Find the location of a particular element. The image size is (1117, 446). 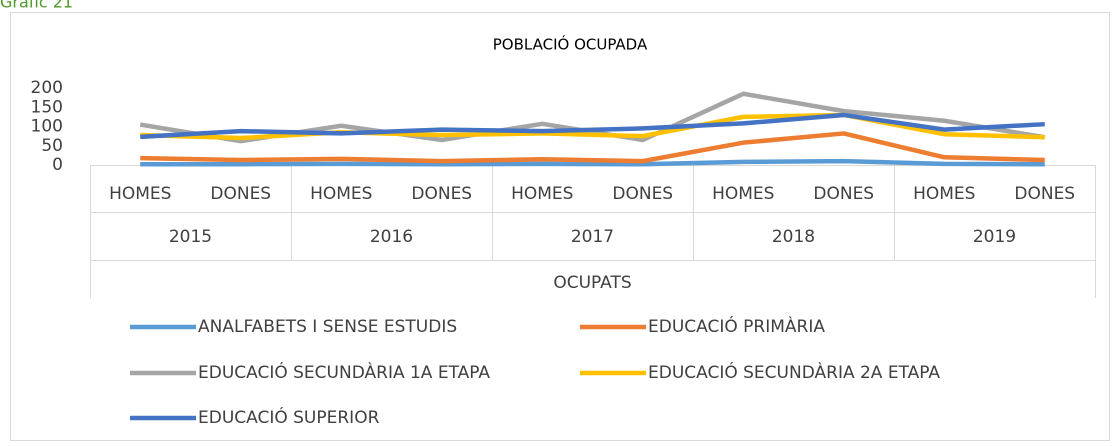

y-tick-label: 200 is located at coordinates (47, 88).